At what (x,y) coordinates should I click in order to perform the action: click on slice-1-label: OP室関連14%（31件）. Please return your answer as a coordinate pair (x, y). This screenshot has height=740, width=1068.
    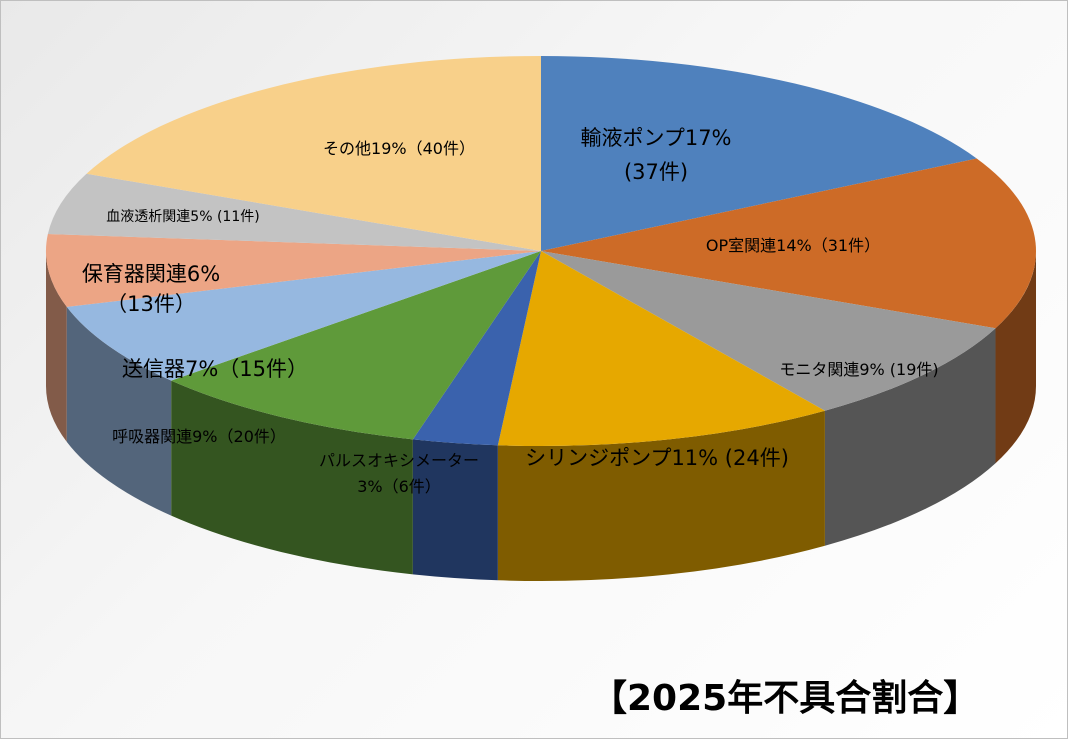
    Looking at the image, I should click on (793, 245).